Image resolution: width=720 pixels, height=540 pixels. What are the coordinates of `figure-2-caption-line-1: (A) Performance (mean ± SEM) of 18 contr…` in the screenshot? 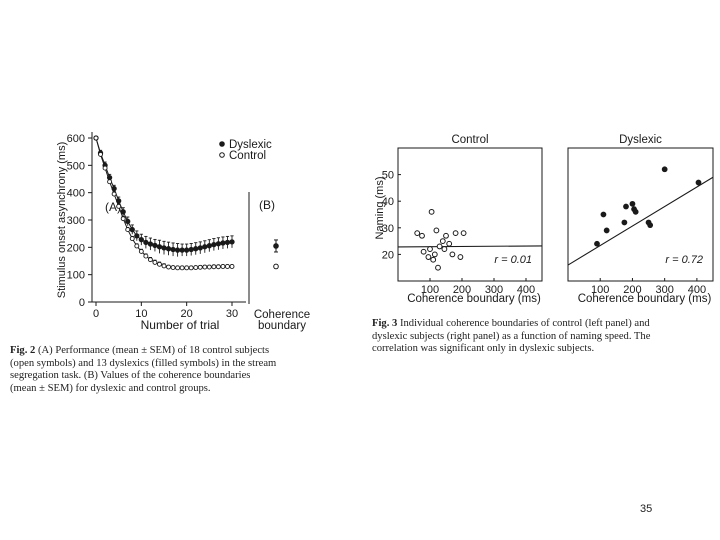 It's located at (152, 350).